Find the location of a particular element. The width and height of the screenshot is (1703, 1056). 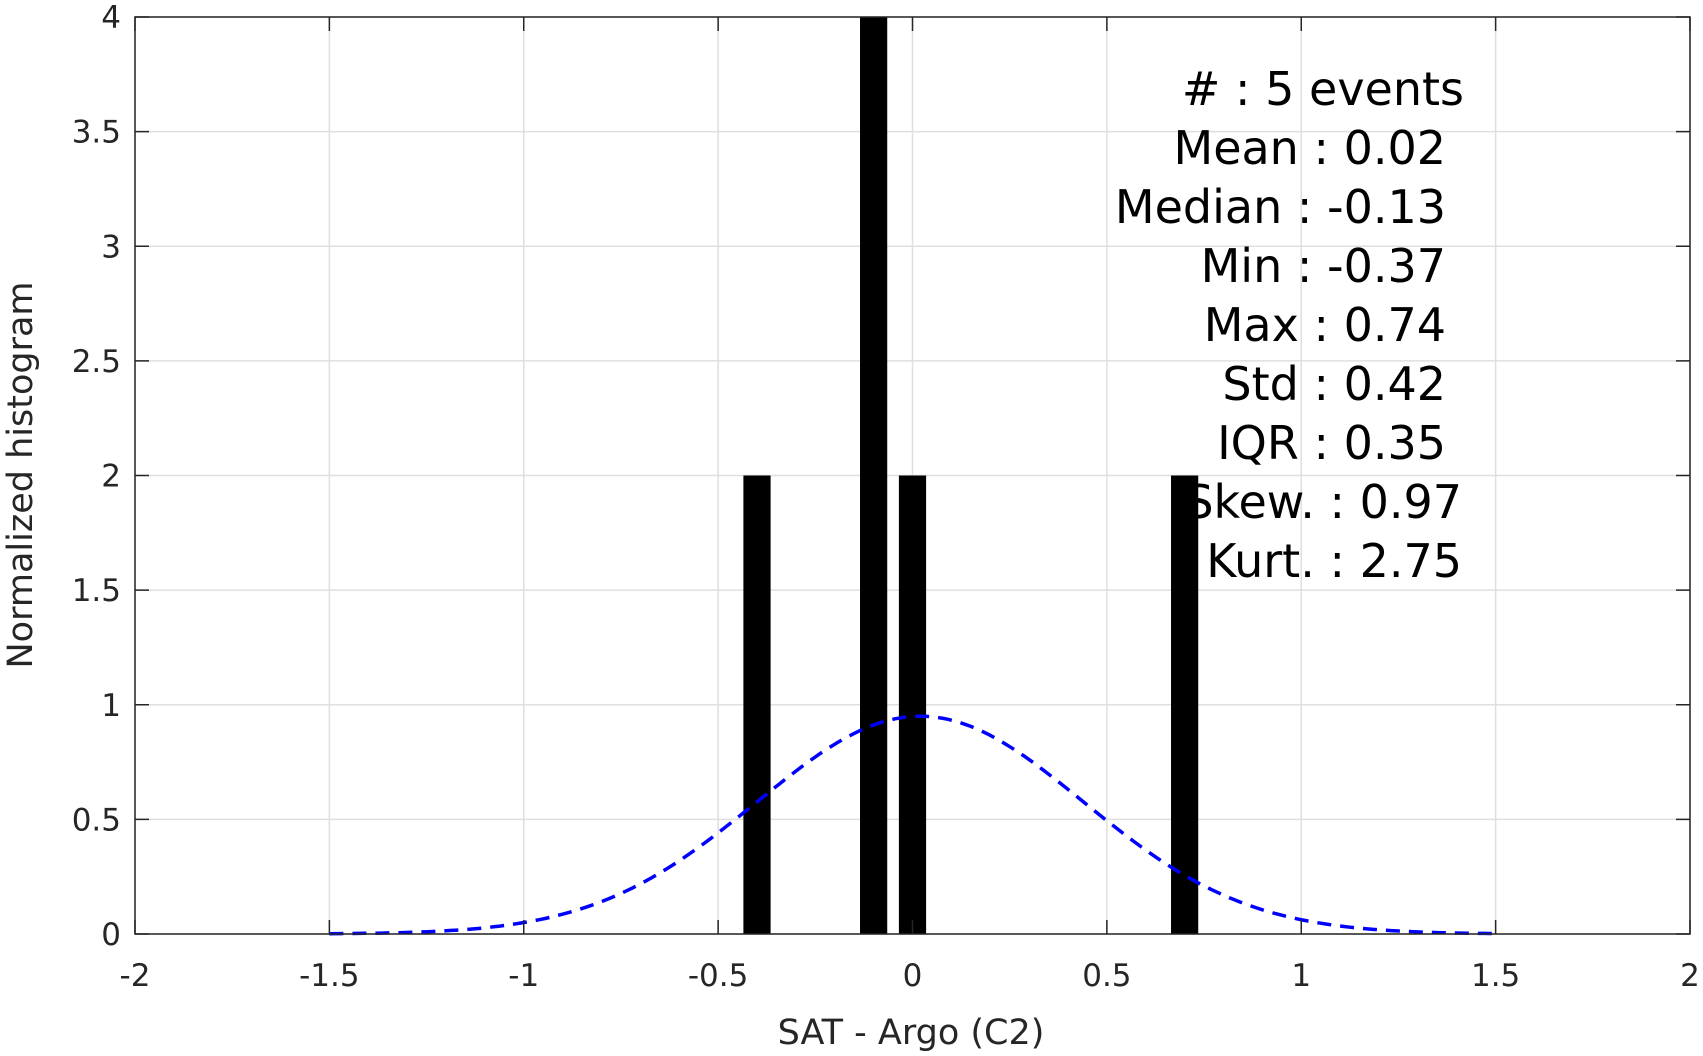

y-tick-label: 0.5 is located at coordinates (96, 820).